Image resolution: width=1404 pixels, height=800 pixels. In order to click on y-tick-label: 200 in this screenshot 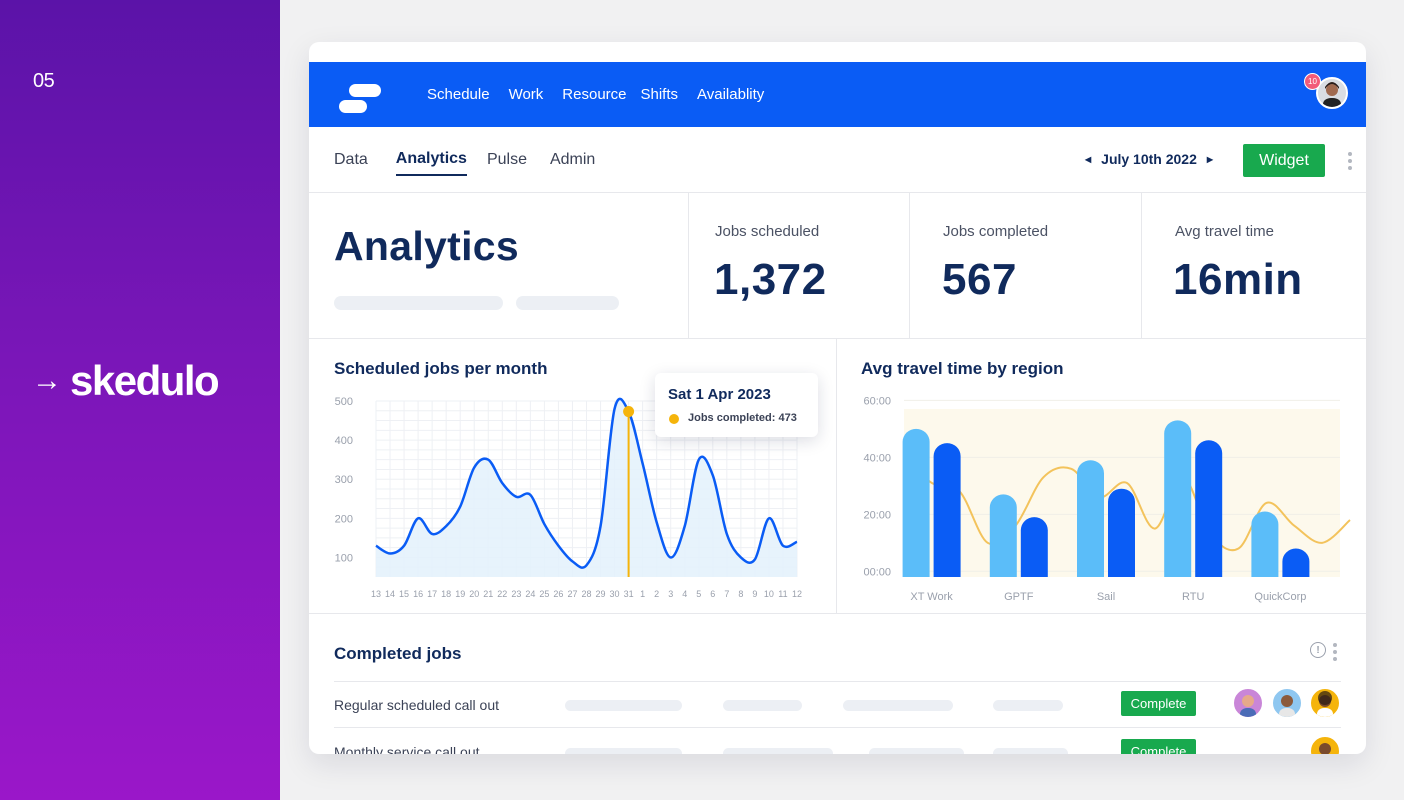, I will do `click(344, 519)`.